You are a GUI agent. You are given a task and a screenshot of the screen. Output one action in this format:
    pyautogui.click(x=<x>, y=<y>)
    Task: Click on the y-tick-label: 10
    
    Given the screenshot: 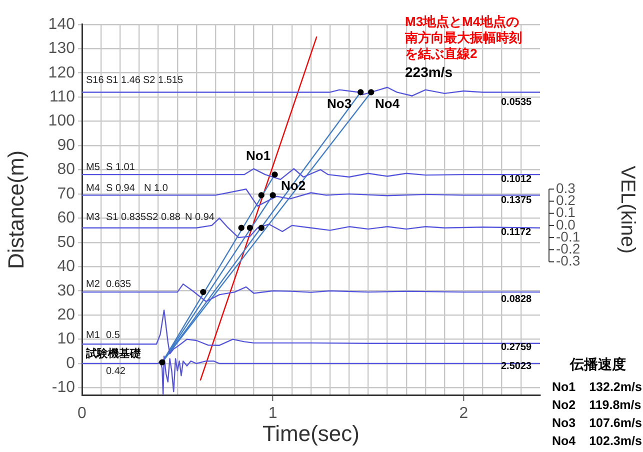 What is the action you would take?
    pyautogui.click(x=66, y=339)
    